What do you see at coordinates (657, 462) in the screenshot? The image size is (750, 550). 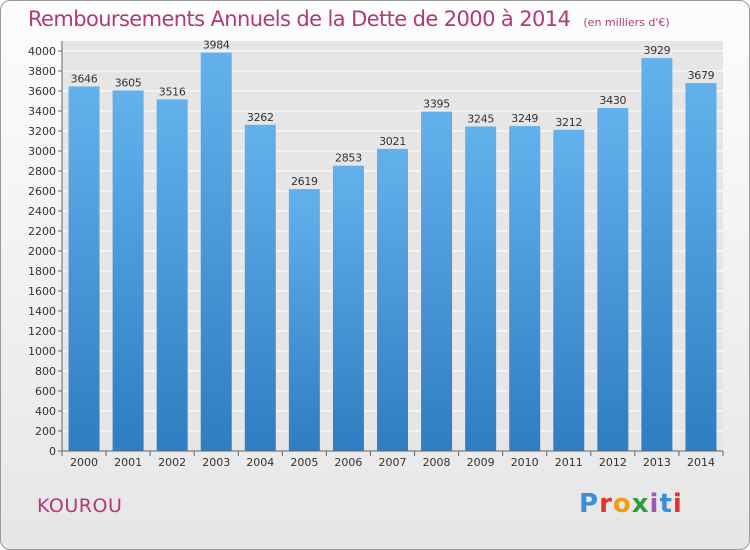 I see `x-tick-label-2013: 2013` at bounding box center [657, 462].